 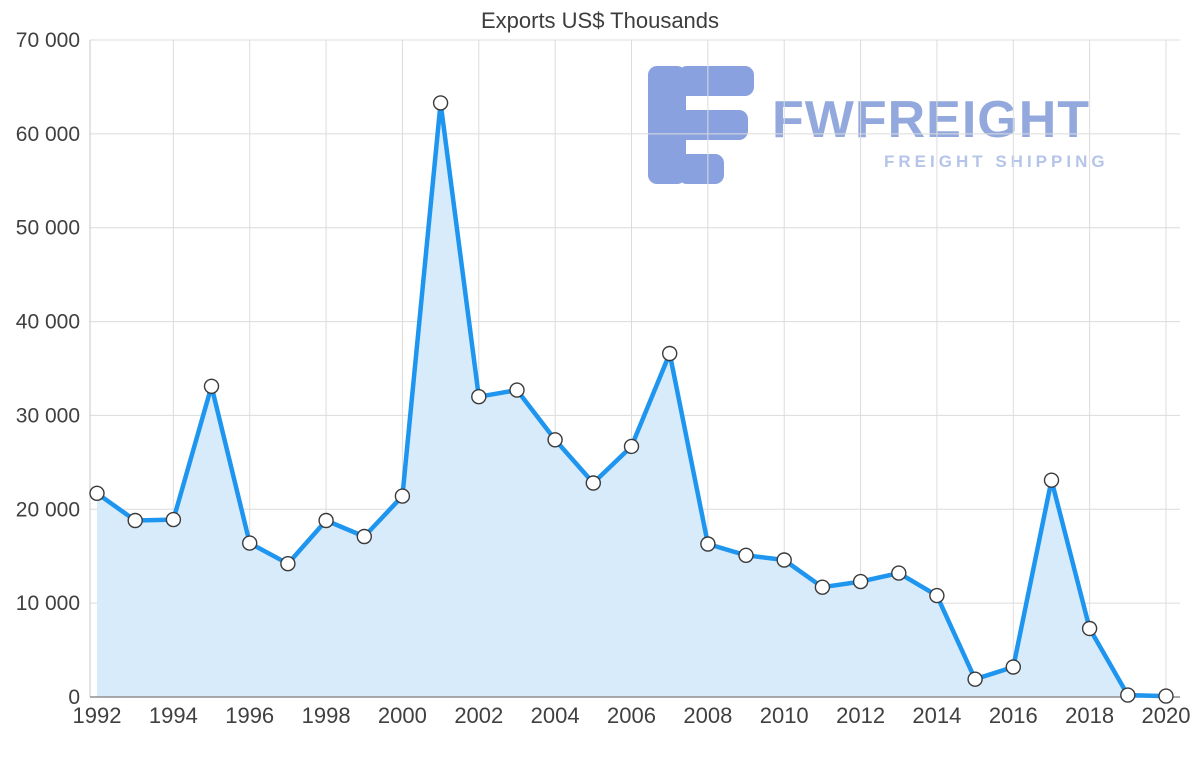 What do you see at coordinates (326, 715) in the screenshot?
I see `x-axis-tick-label: 1998` at bounding box center [326, 715].